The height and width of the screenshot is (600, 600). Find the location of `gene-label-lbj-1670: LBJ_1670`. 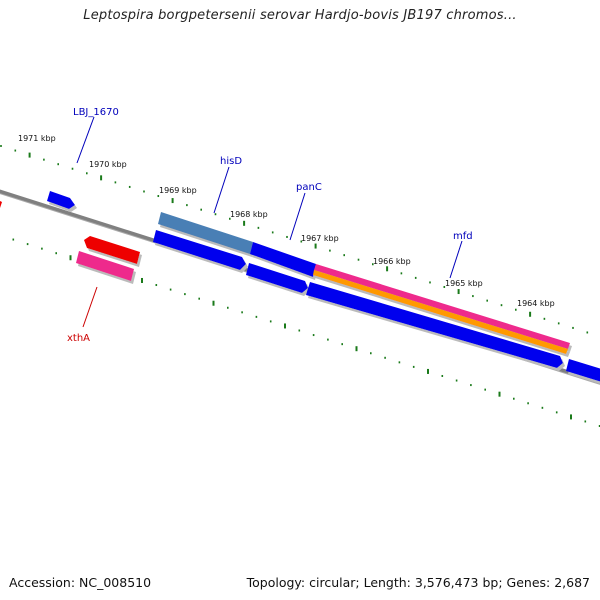

gene-label-lbj-1670: LBJ_1670 is located at coordinates (96, 112).